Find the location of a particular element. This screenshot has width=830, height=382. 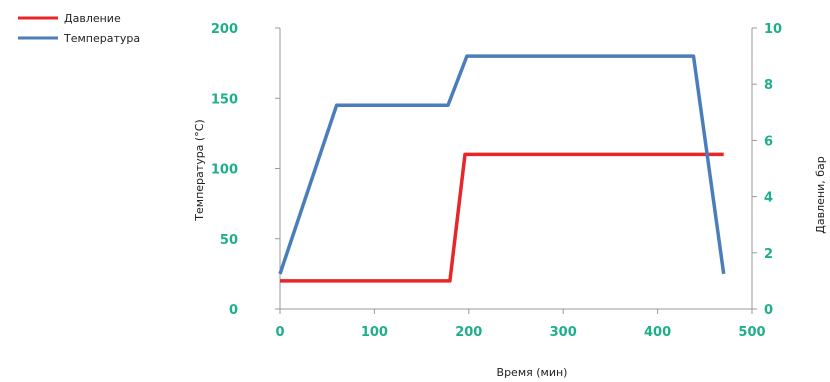

x-tick-label: 300 is located at coordinates (563, 332).